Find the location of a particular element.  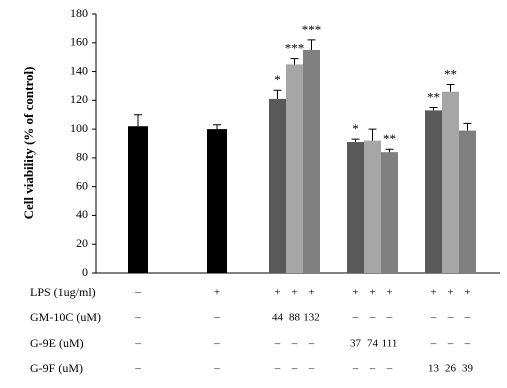

condition-cell: 44 is located at coordinates (278, 318).